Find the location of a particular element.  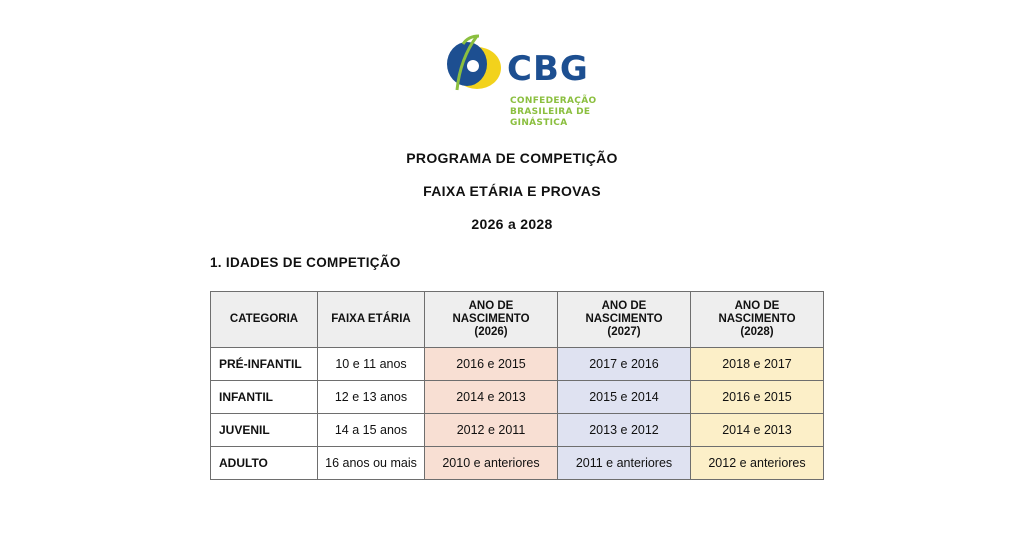

logo-wordmark: CBG is located at coordinates (548, 69).